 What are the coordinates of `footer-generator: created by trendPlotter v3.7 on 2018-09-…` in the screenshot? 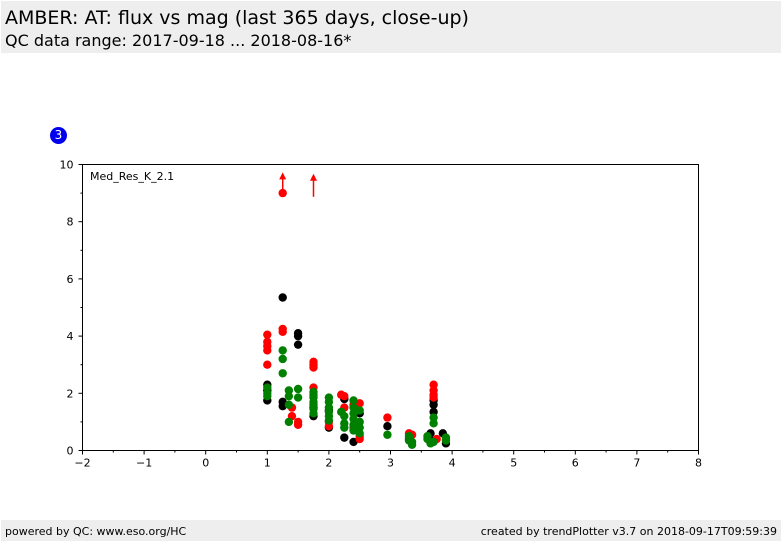 It's located at (628, 531).